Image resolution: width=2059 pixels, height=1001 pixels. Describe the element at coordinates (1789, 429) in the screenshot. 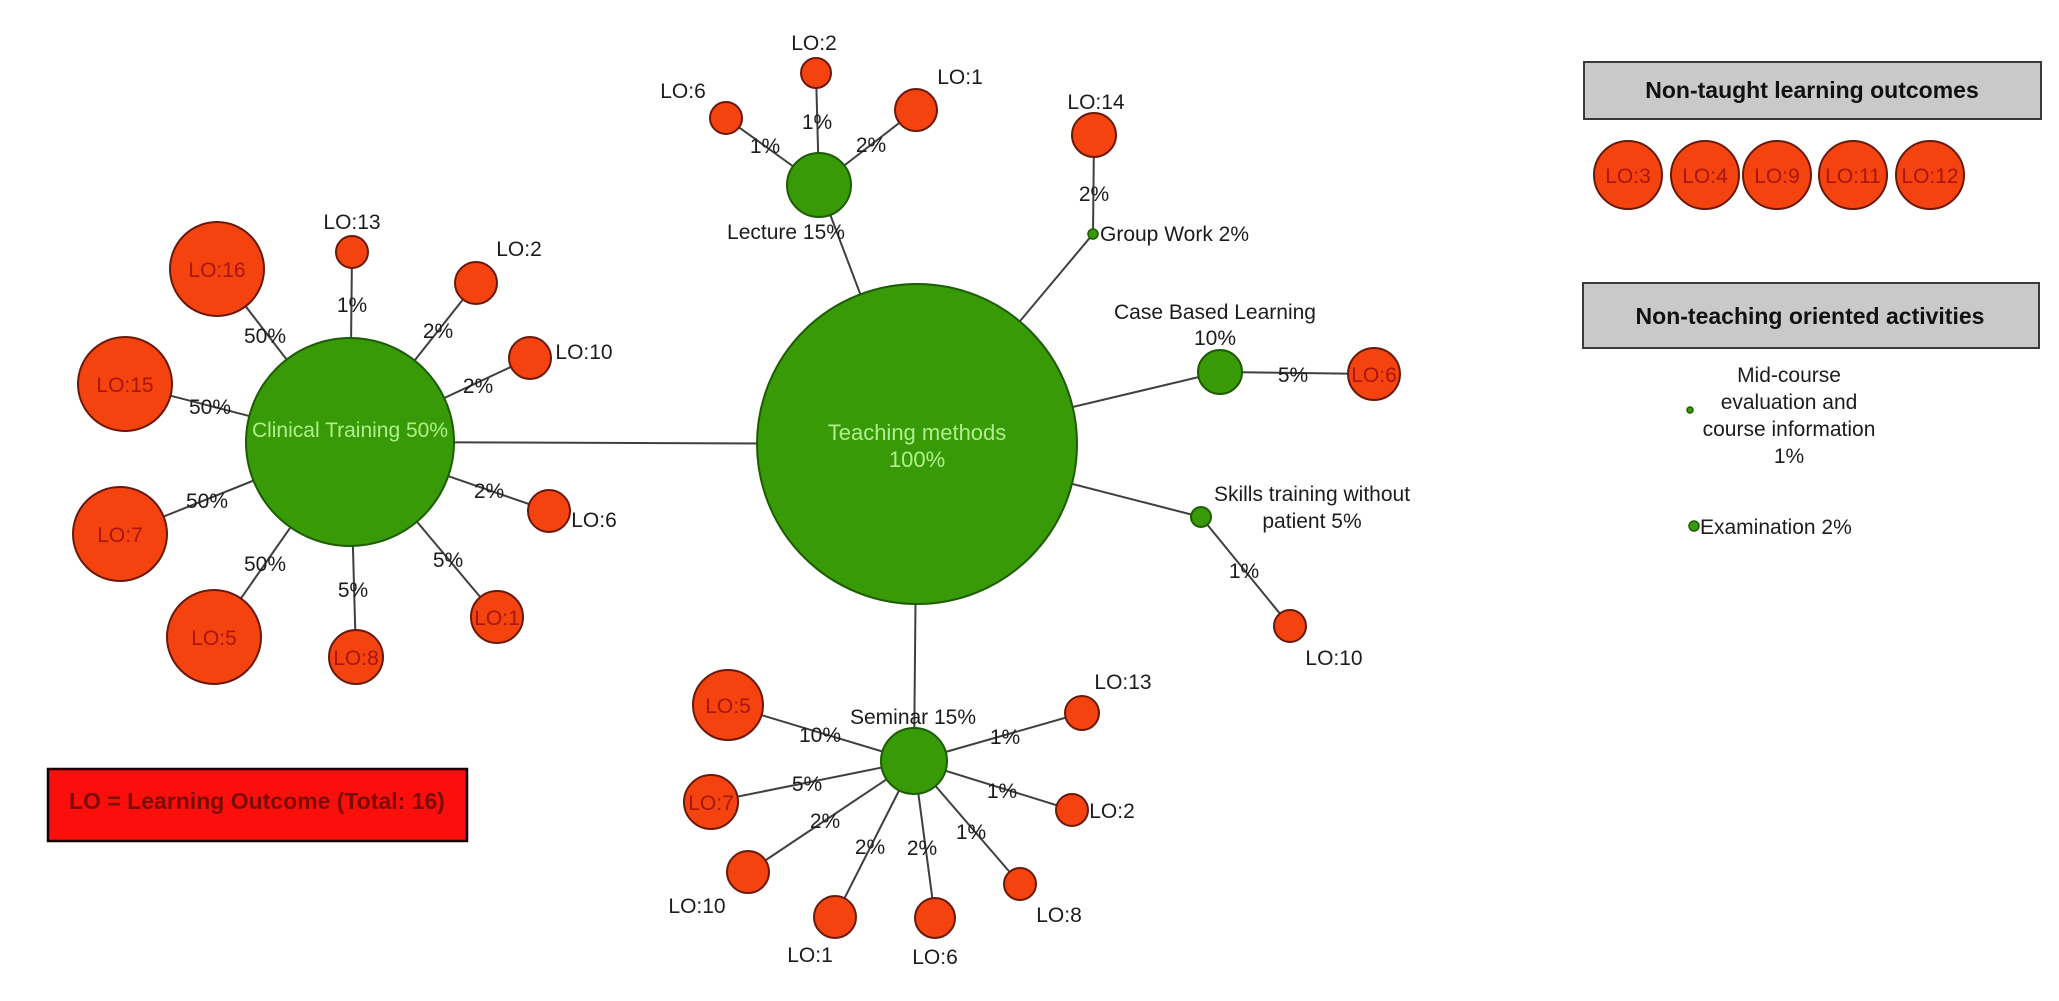

I see `svg-text: course information` at that location.